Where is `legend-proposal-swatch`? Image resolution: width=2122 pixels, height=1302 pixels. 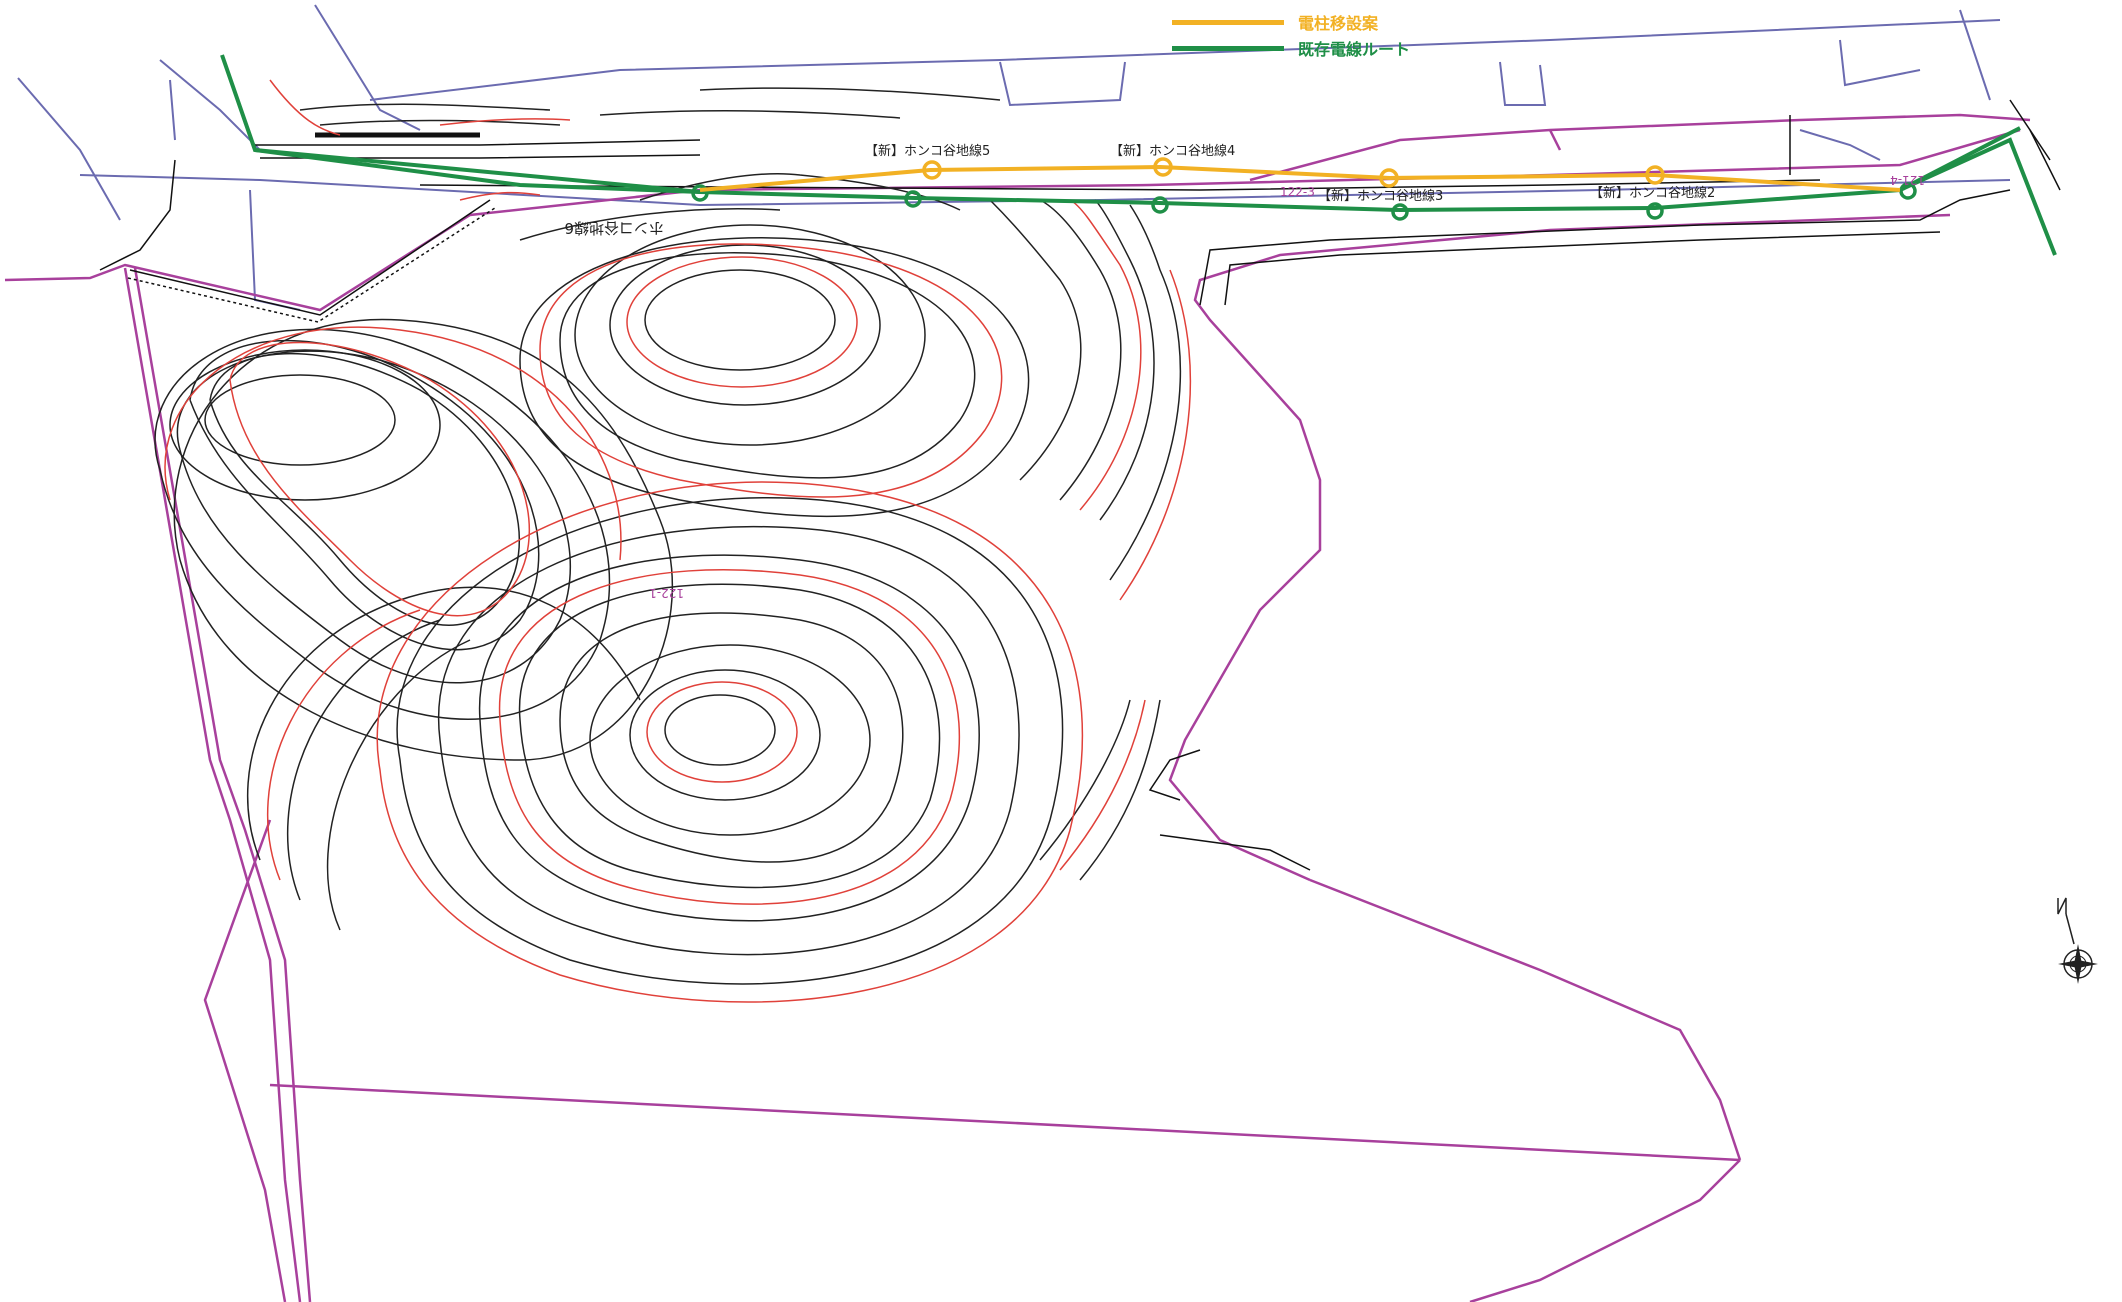
legend-proposal-swatch is located at coordinates (1228, 22).